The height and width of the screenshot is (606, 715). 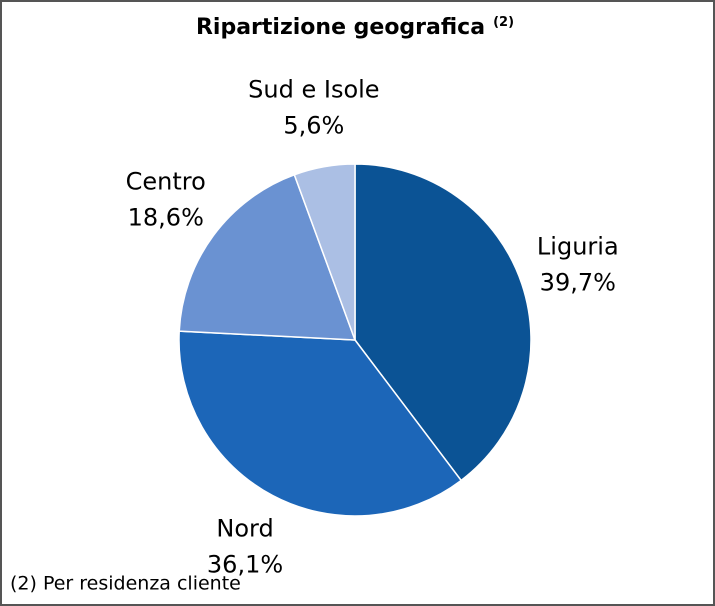 I want to click on slice-category-label: Nord, so click(x=244, y=529).